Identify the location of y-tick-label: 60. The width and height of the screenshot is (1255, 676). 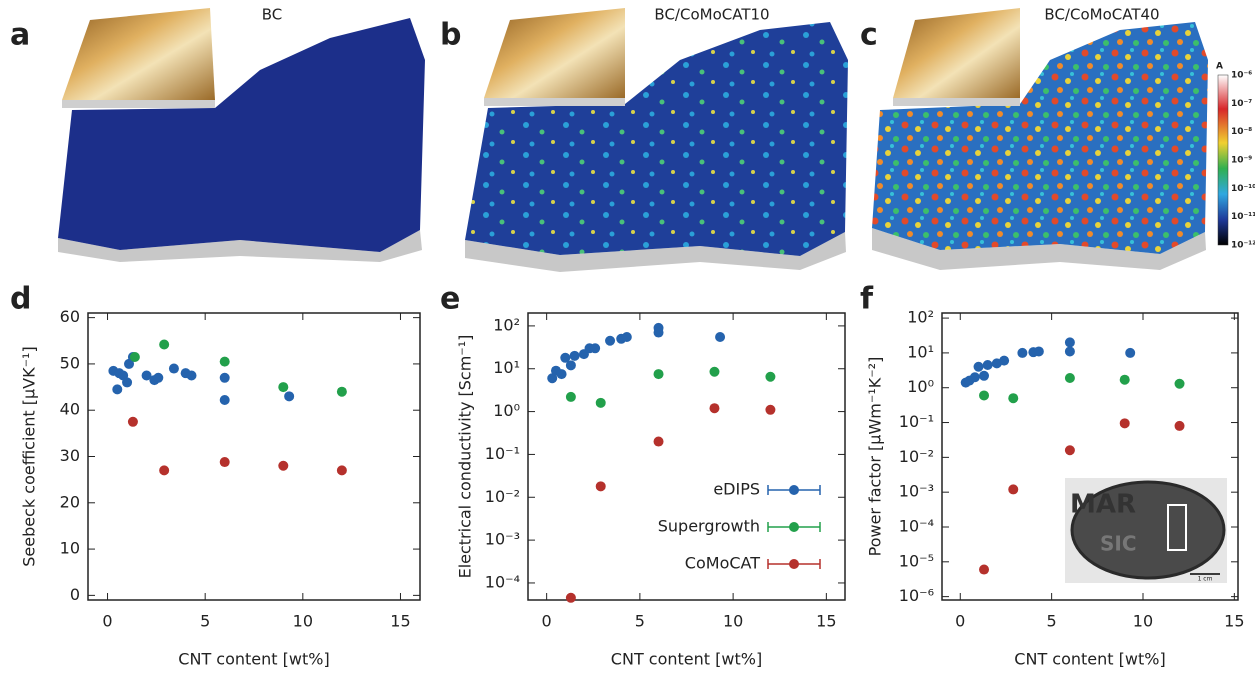
(70, 316).